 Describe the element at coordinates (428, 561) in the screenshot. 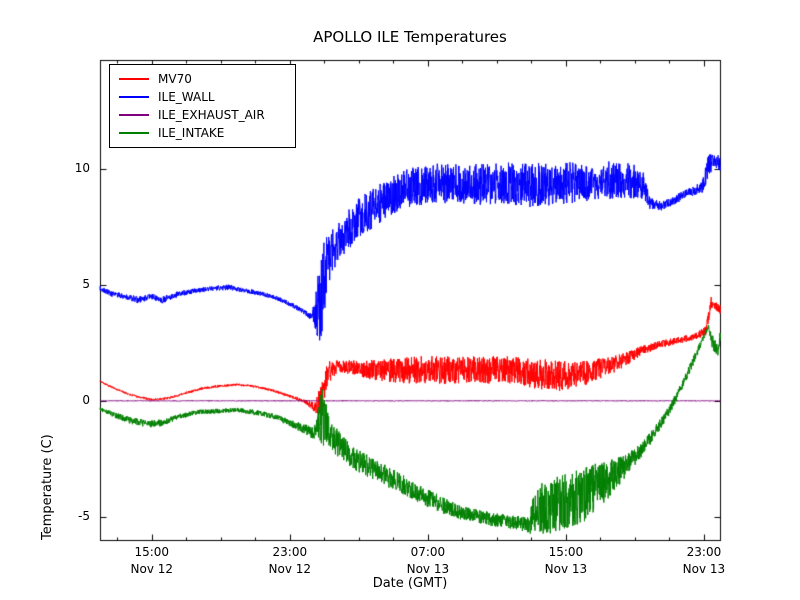

I see `x-tick-label: 07:00 Nov 13` at that location.